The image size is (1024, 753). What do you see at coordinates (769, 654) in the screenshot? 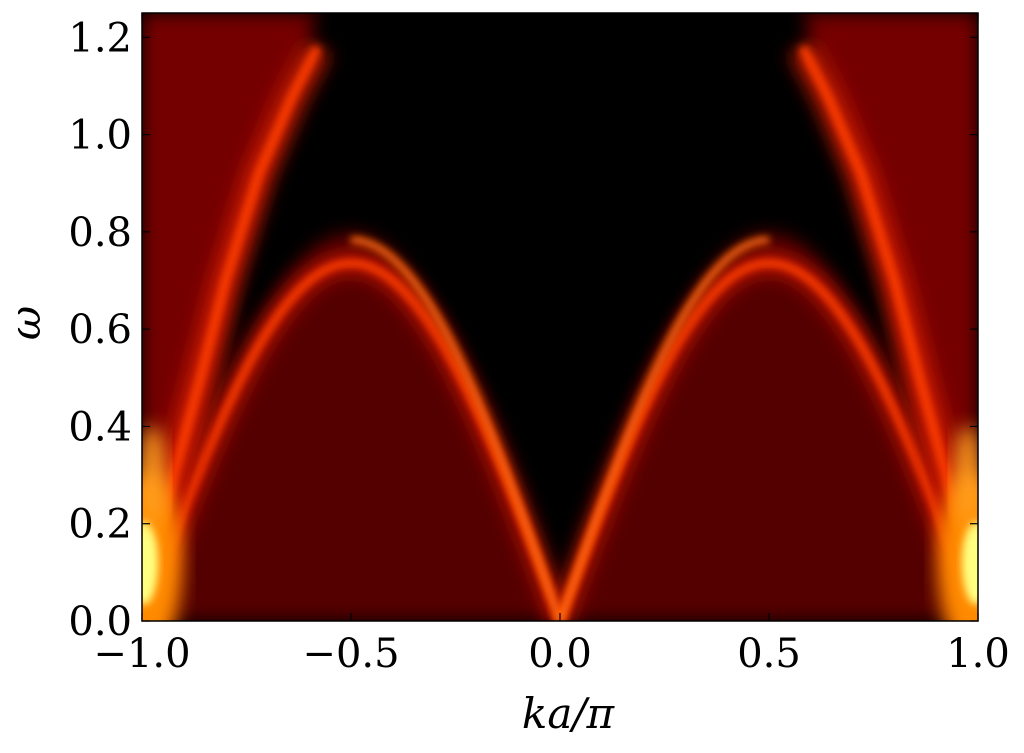
I see `x-tick-label: 0.5` at bounding box center [769, 654].